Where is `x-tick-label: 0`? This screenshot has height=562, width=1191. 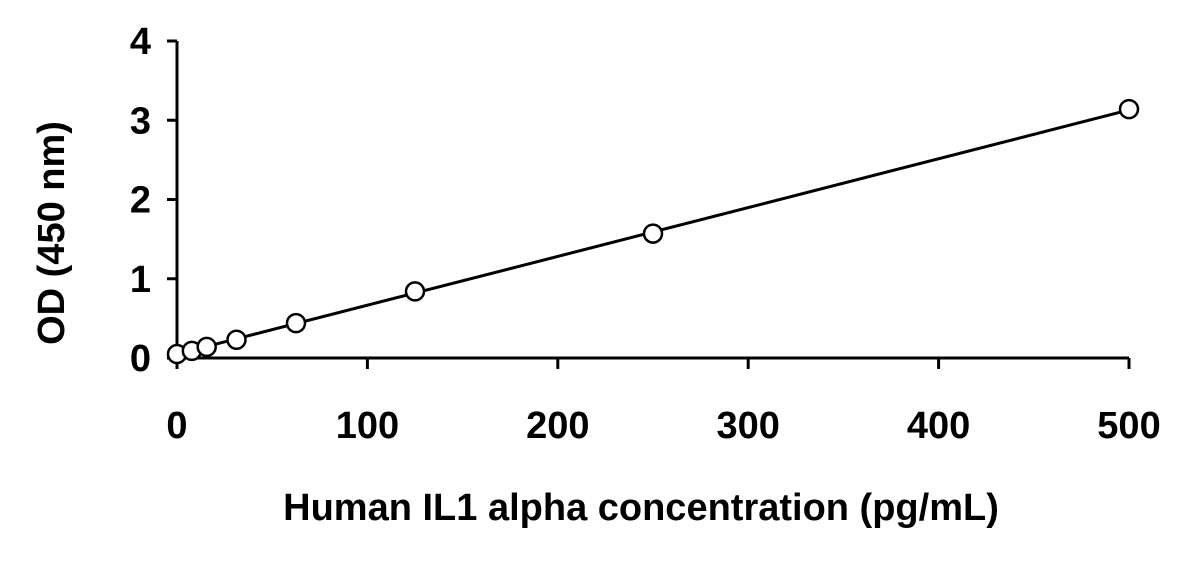
x-tick-label: 0 is located at coordinates (176, 426).